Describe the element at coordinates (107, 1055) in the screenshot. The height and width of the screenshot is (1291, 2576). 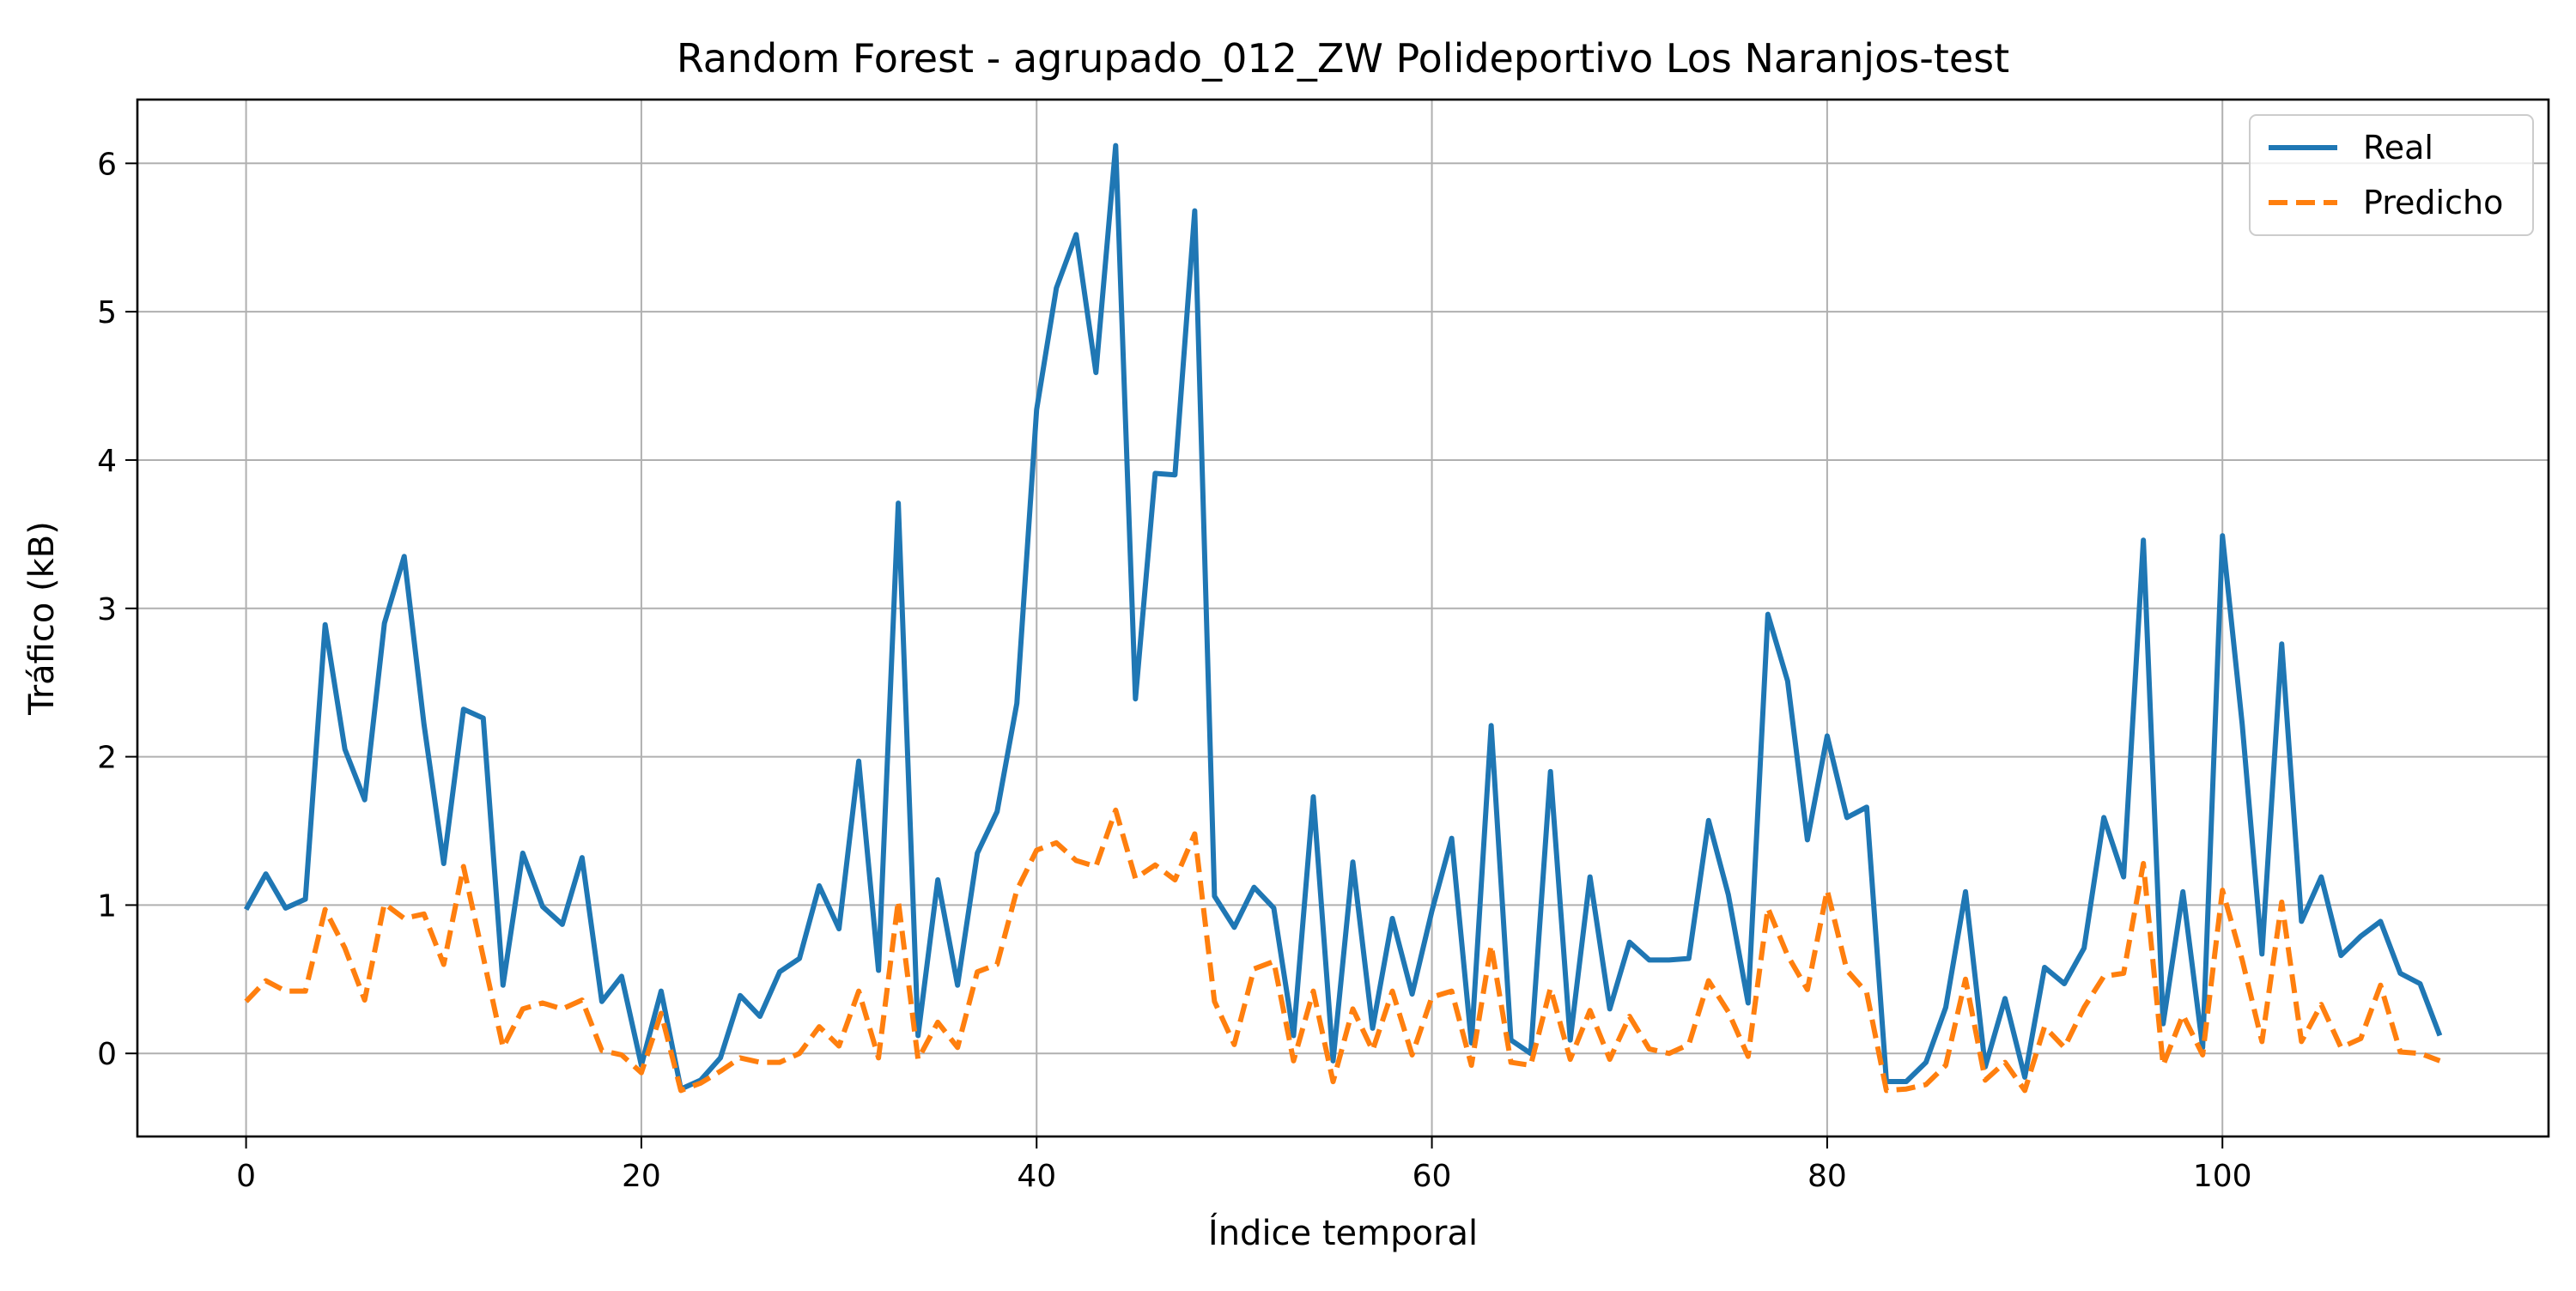
I see `y-tick-label: 0` at that location.